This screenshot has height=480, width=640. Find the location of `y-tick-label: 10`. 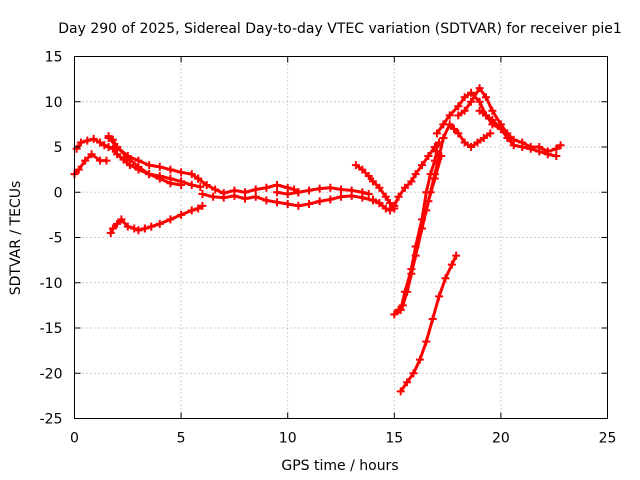

y-tick-label: 10 is located at coordinates (54, 103).